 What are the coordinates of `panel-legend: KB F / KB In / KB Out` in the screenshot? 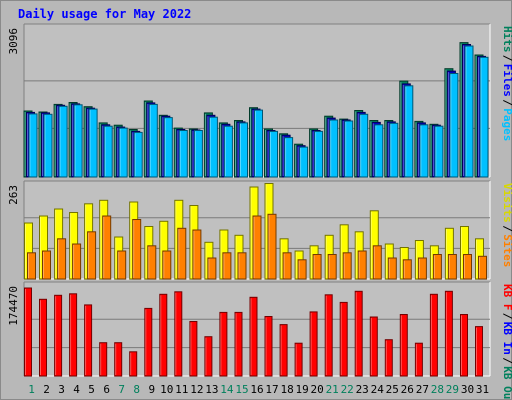 It's located at (506, 342).